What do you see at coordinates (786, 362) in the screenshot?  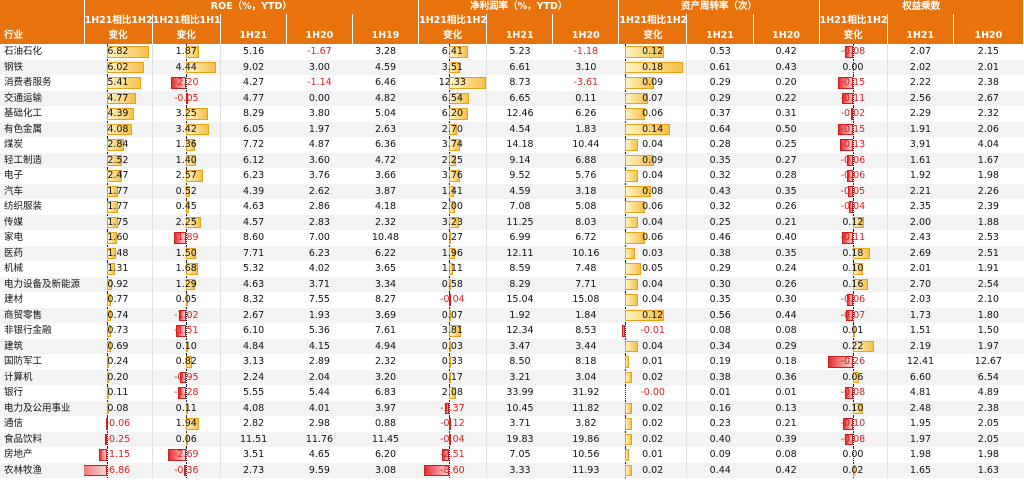 I see `value-cell: 0.18` at bounding box center [786, 362].